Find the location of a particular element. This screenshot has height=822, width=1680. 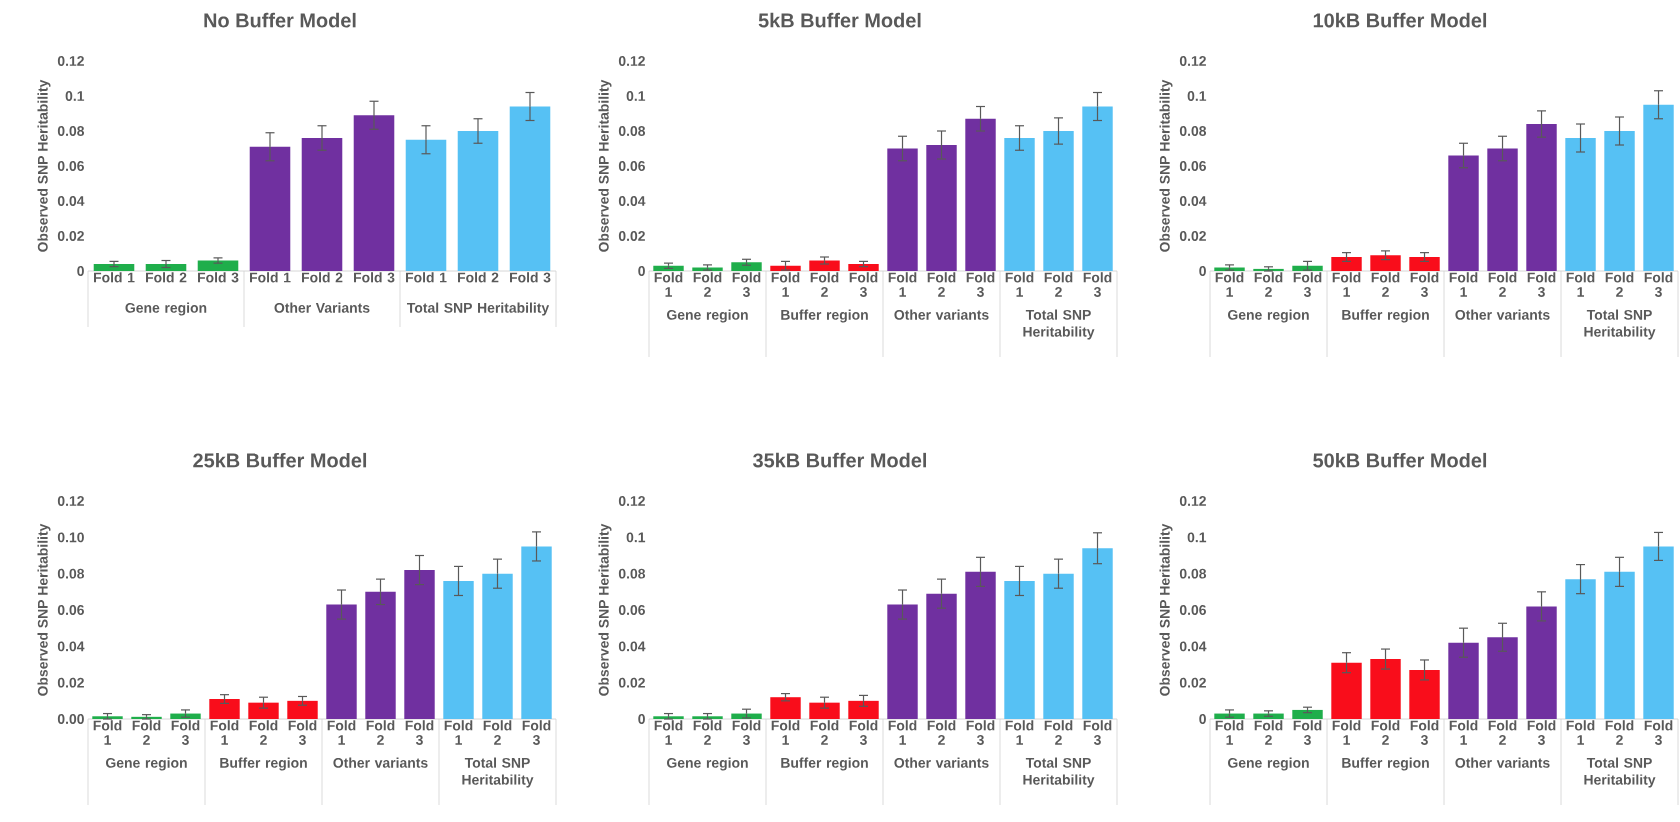

chart-title: 50kB Buffer Model is located at coordinates (1400, 460).